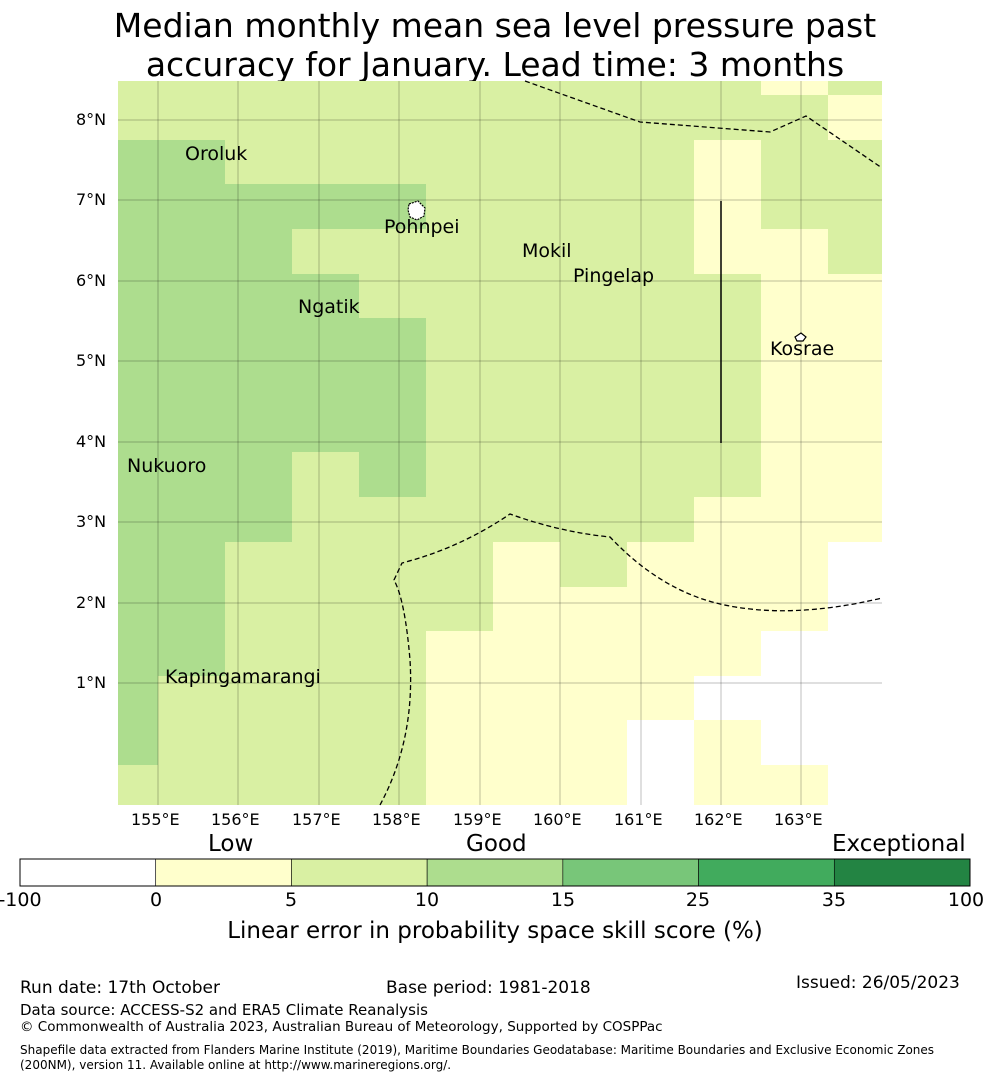 The height and width of the screenshot is (1080, 990). I want to click on colorbar-tick: 5, so click(291, 900).